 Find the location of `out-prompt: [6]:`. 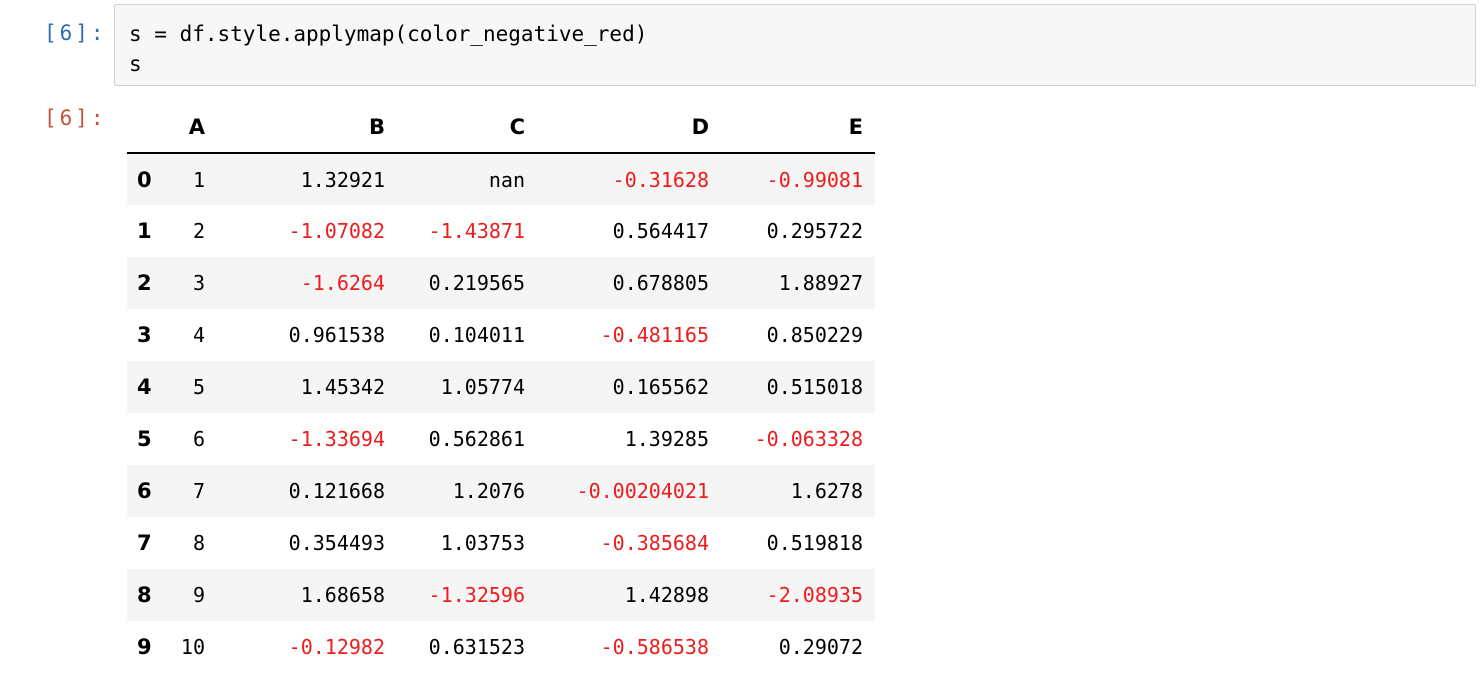

out-prompt: [6]: is located at coordinates (75, 118).